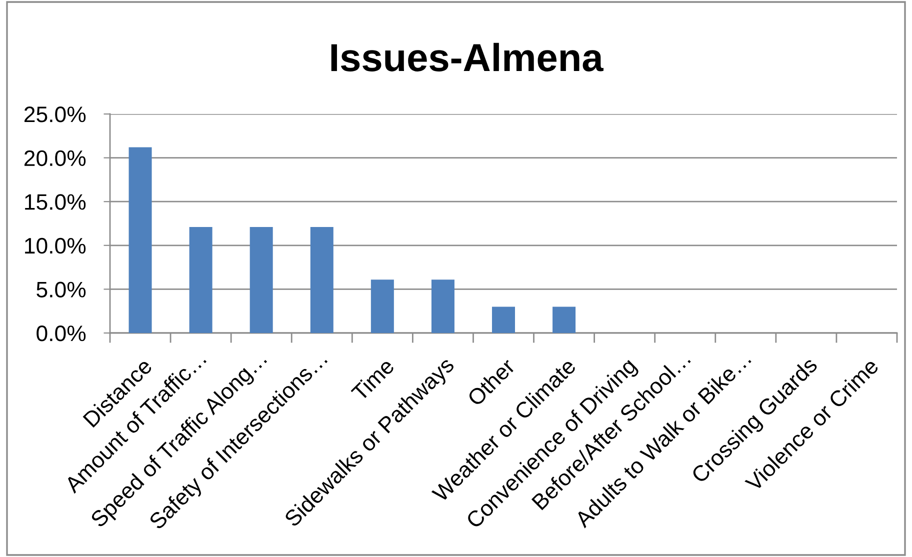 This screenshot has width=912, height=557. I want to click on y-tick-label: 10.0%, so click(55, 246).